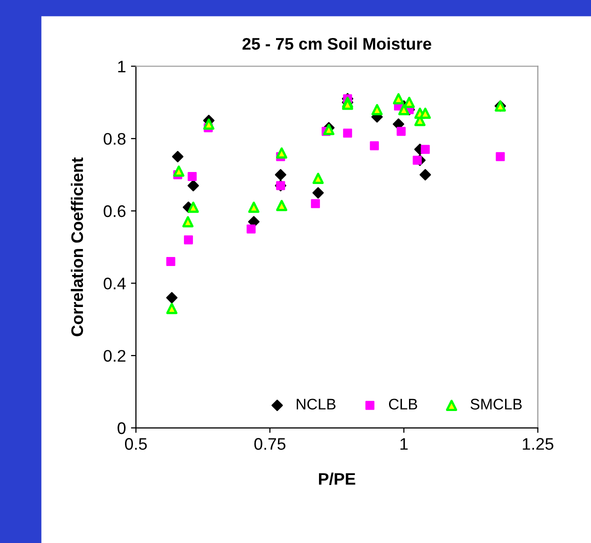 The image size is (591, 543). Describe the element at coordinates (136, 444) in the screenshot. I see `x-tick-label: 0.5` at that location.